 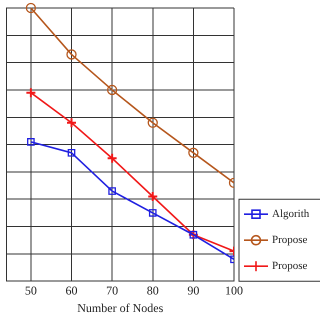 I want to click on x-tick-label: 100, so click(x=234, y=291).